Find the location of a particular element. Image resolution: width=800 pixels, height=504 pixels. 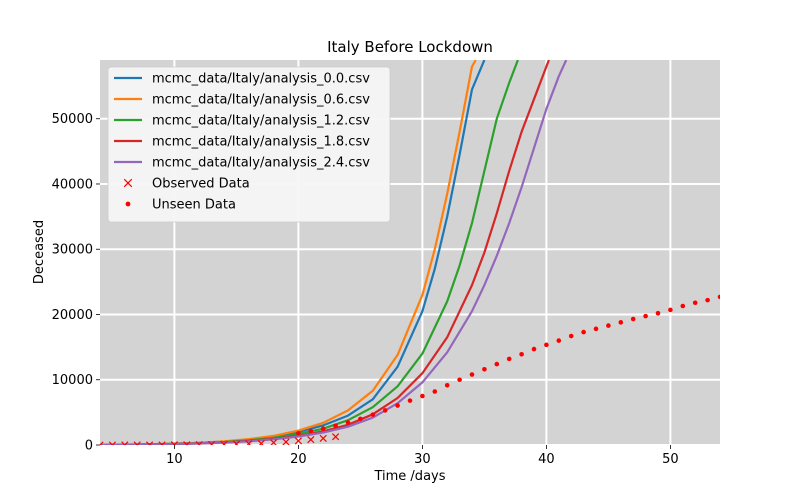

y-tick-label: 20000 is located at coordinates (72, 315).